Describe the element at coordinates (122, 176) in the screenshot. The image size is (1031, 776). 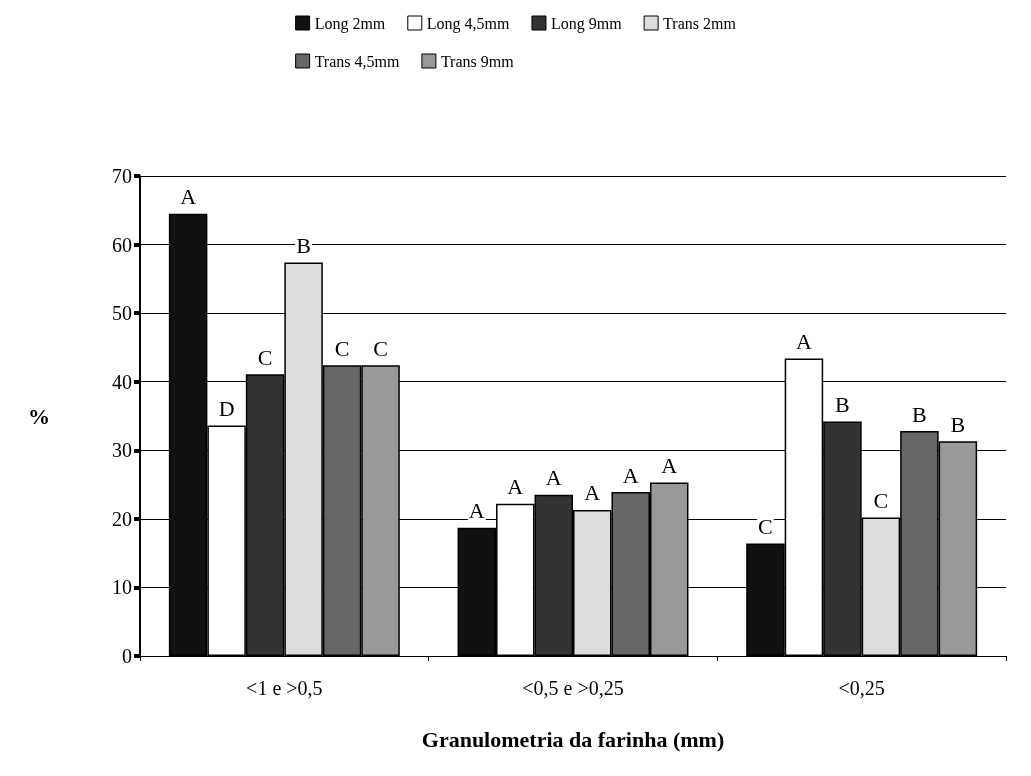
I see `y-tick-label: 70` at that location.